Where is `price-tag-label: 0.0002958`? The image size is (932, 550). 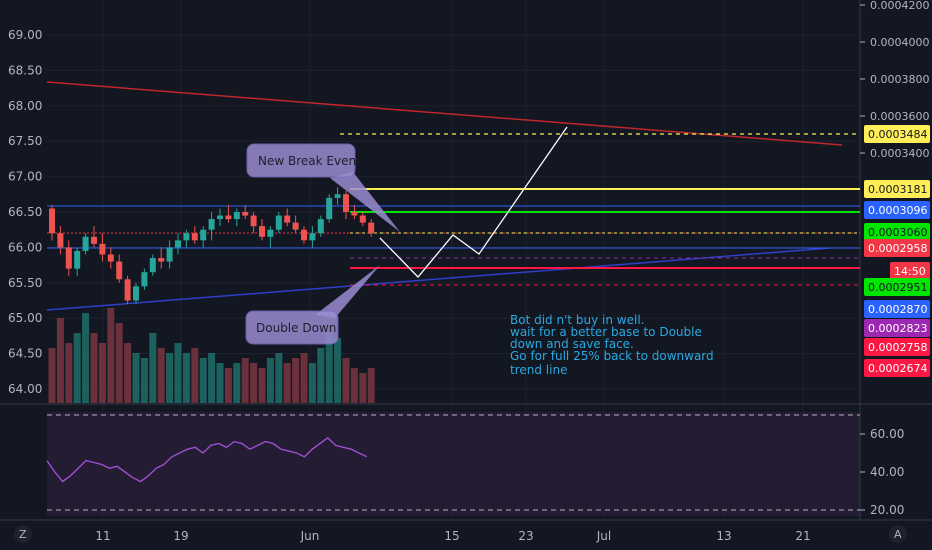
price-tag-label: 0.0002958 is located at coordinates (898, 248).